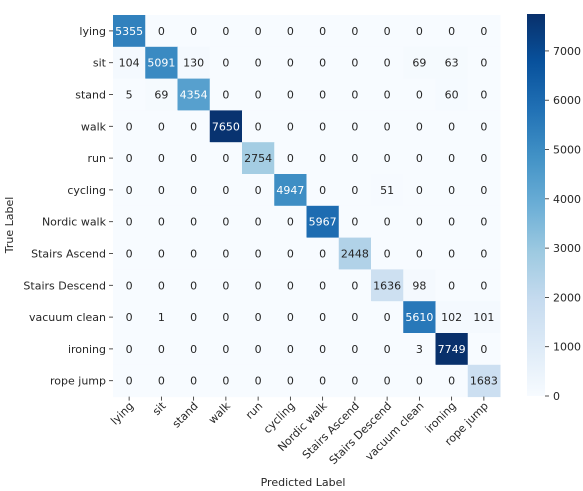 This screenshot has height=491, width=583. Describe the element at coordinates (536, 205) in the screenshot. I see `colorbar` at that location.